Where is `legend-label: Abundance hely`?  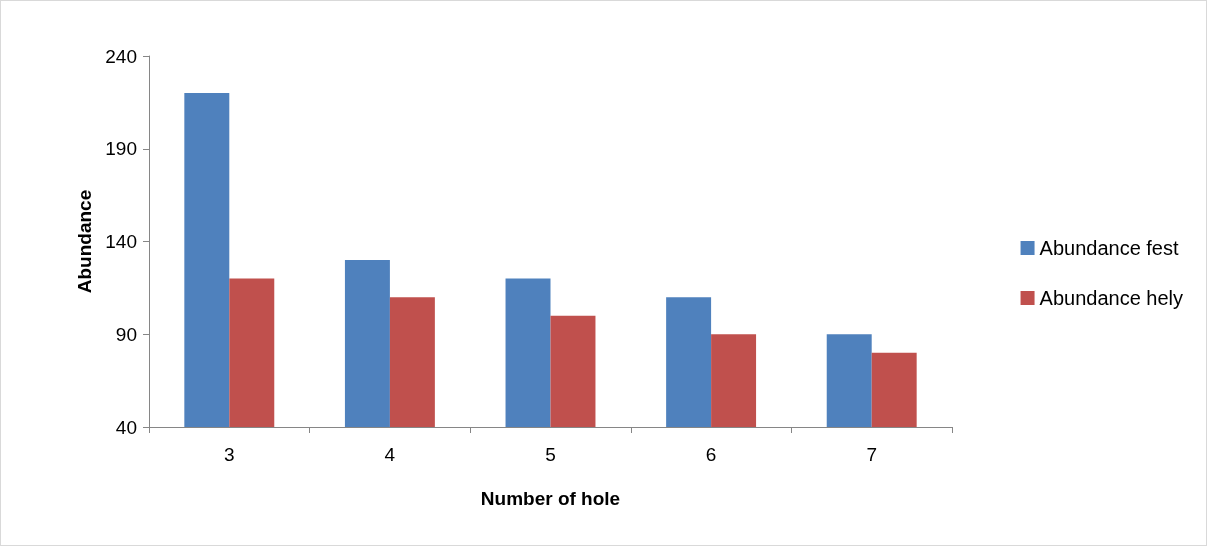
legend-label: Abundance hely is located at coordinates (1111, 298).